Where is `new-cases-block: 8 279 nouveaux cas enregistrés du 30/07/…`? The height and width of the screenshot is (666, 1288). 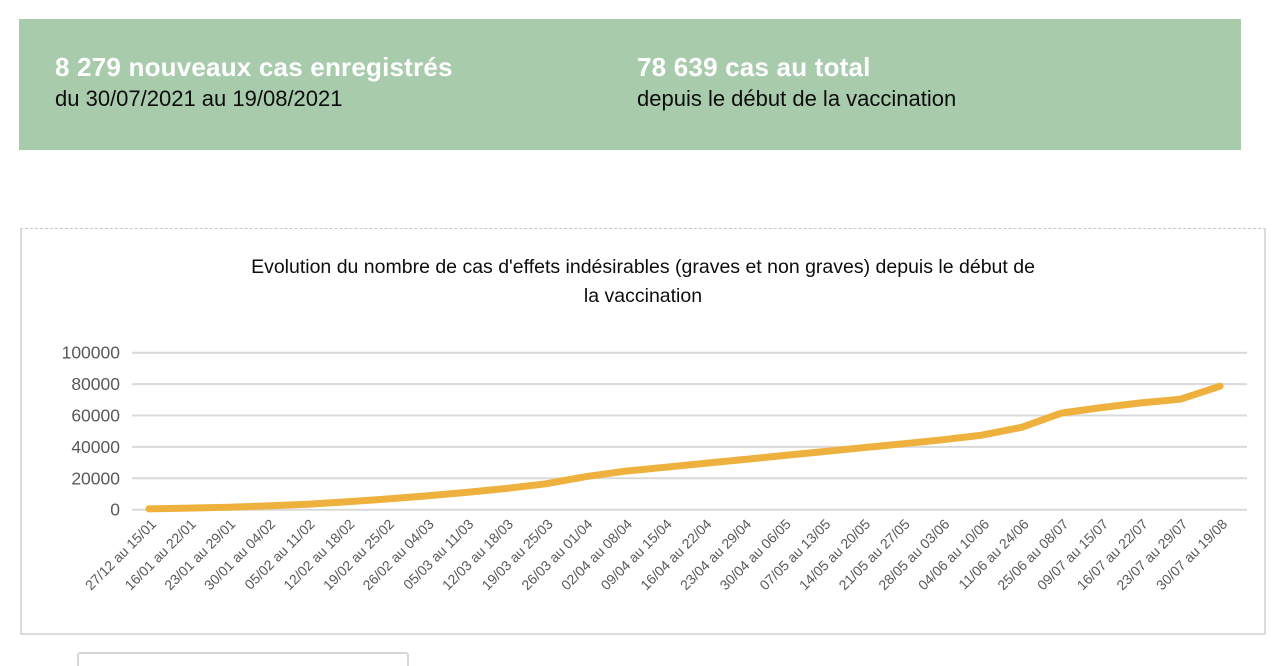
new-cases-block: 8 279 nouveaux cas enregistrés du 30/07/… is located at coordinates (254, 82).